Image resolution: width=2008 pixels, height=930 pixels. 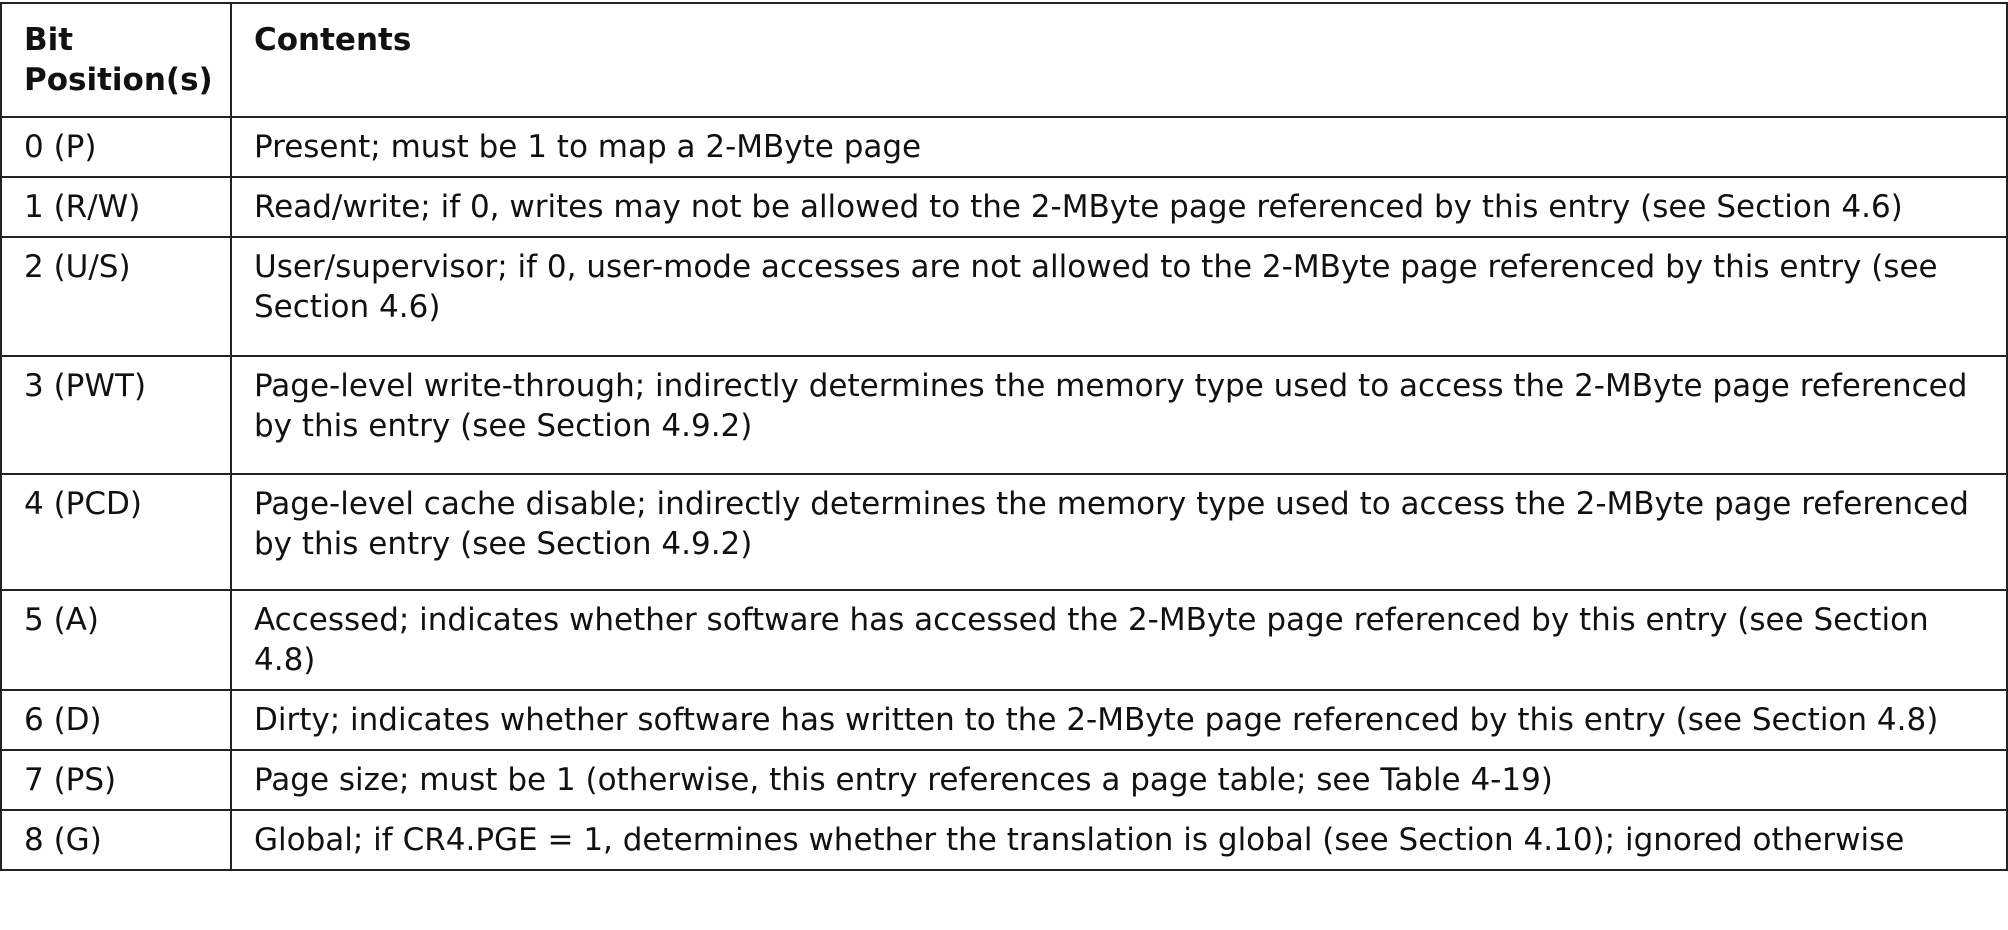 What do you see at coordinates (116, 415) in the screenshot?
I see `bit-cell: 3 (PWT)` at bounding box center [116, 415].